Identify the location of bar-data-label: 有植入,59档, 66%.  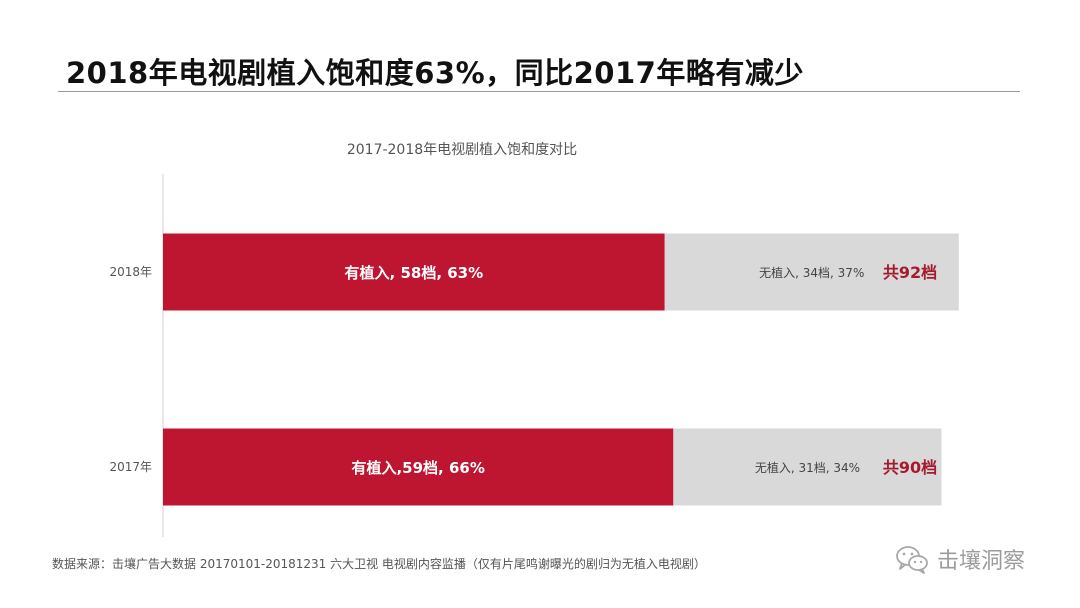
(417, 468).